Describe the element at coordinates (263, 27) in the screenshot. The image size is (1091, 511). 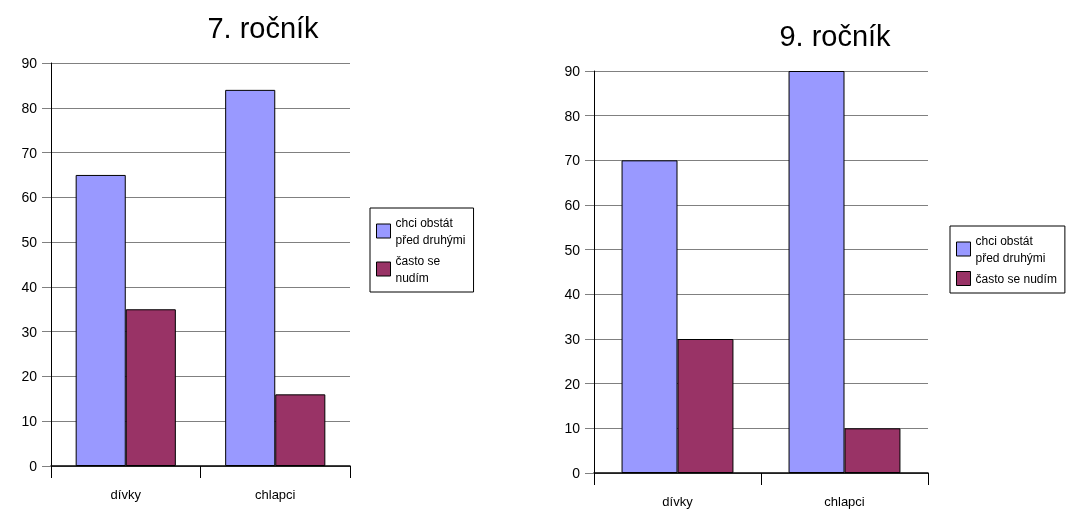
I see `chart-title: 7. ročník` at that location.